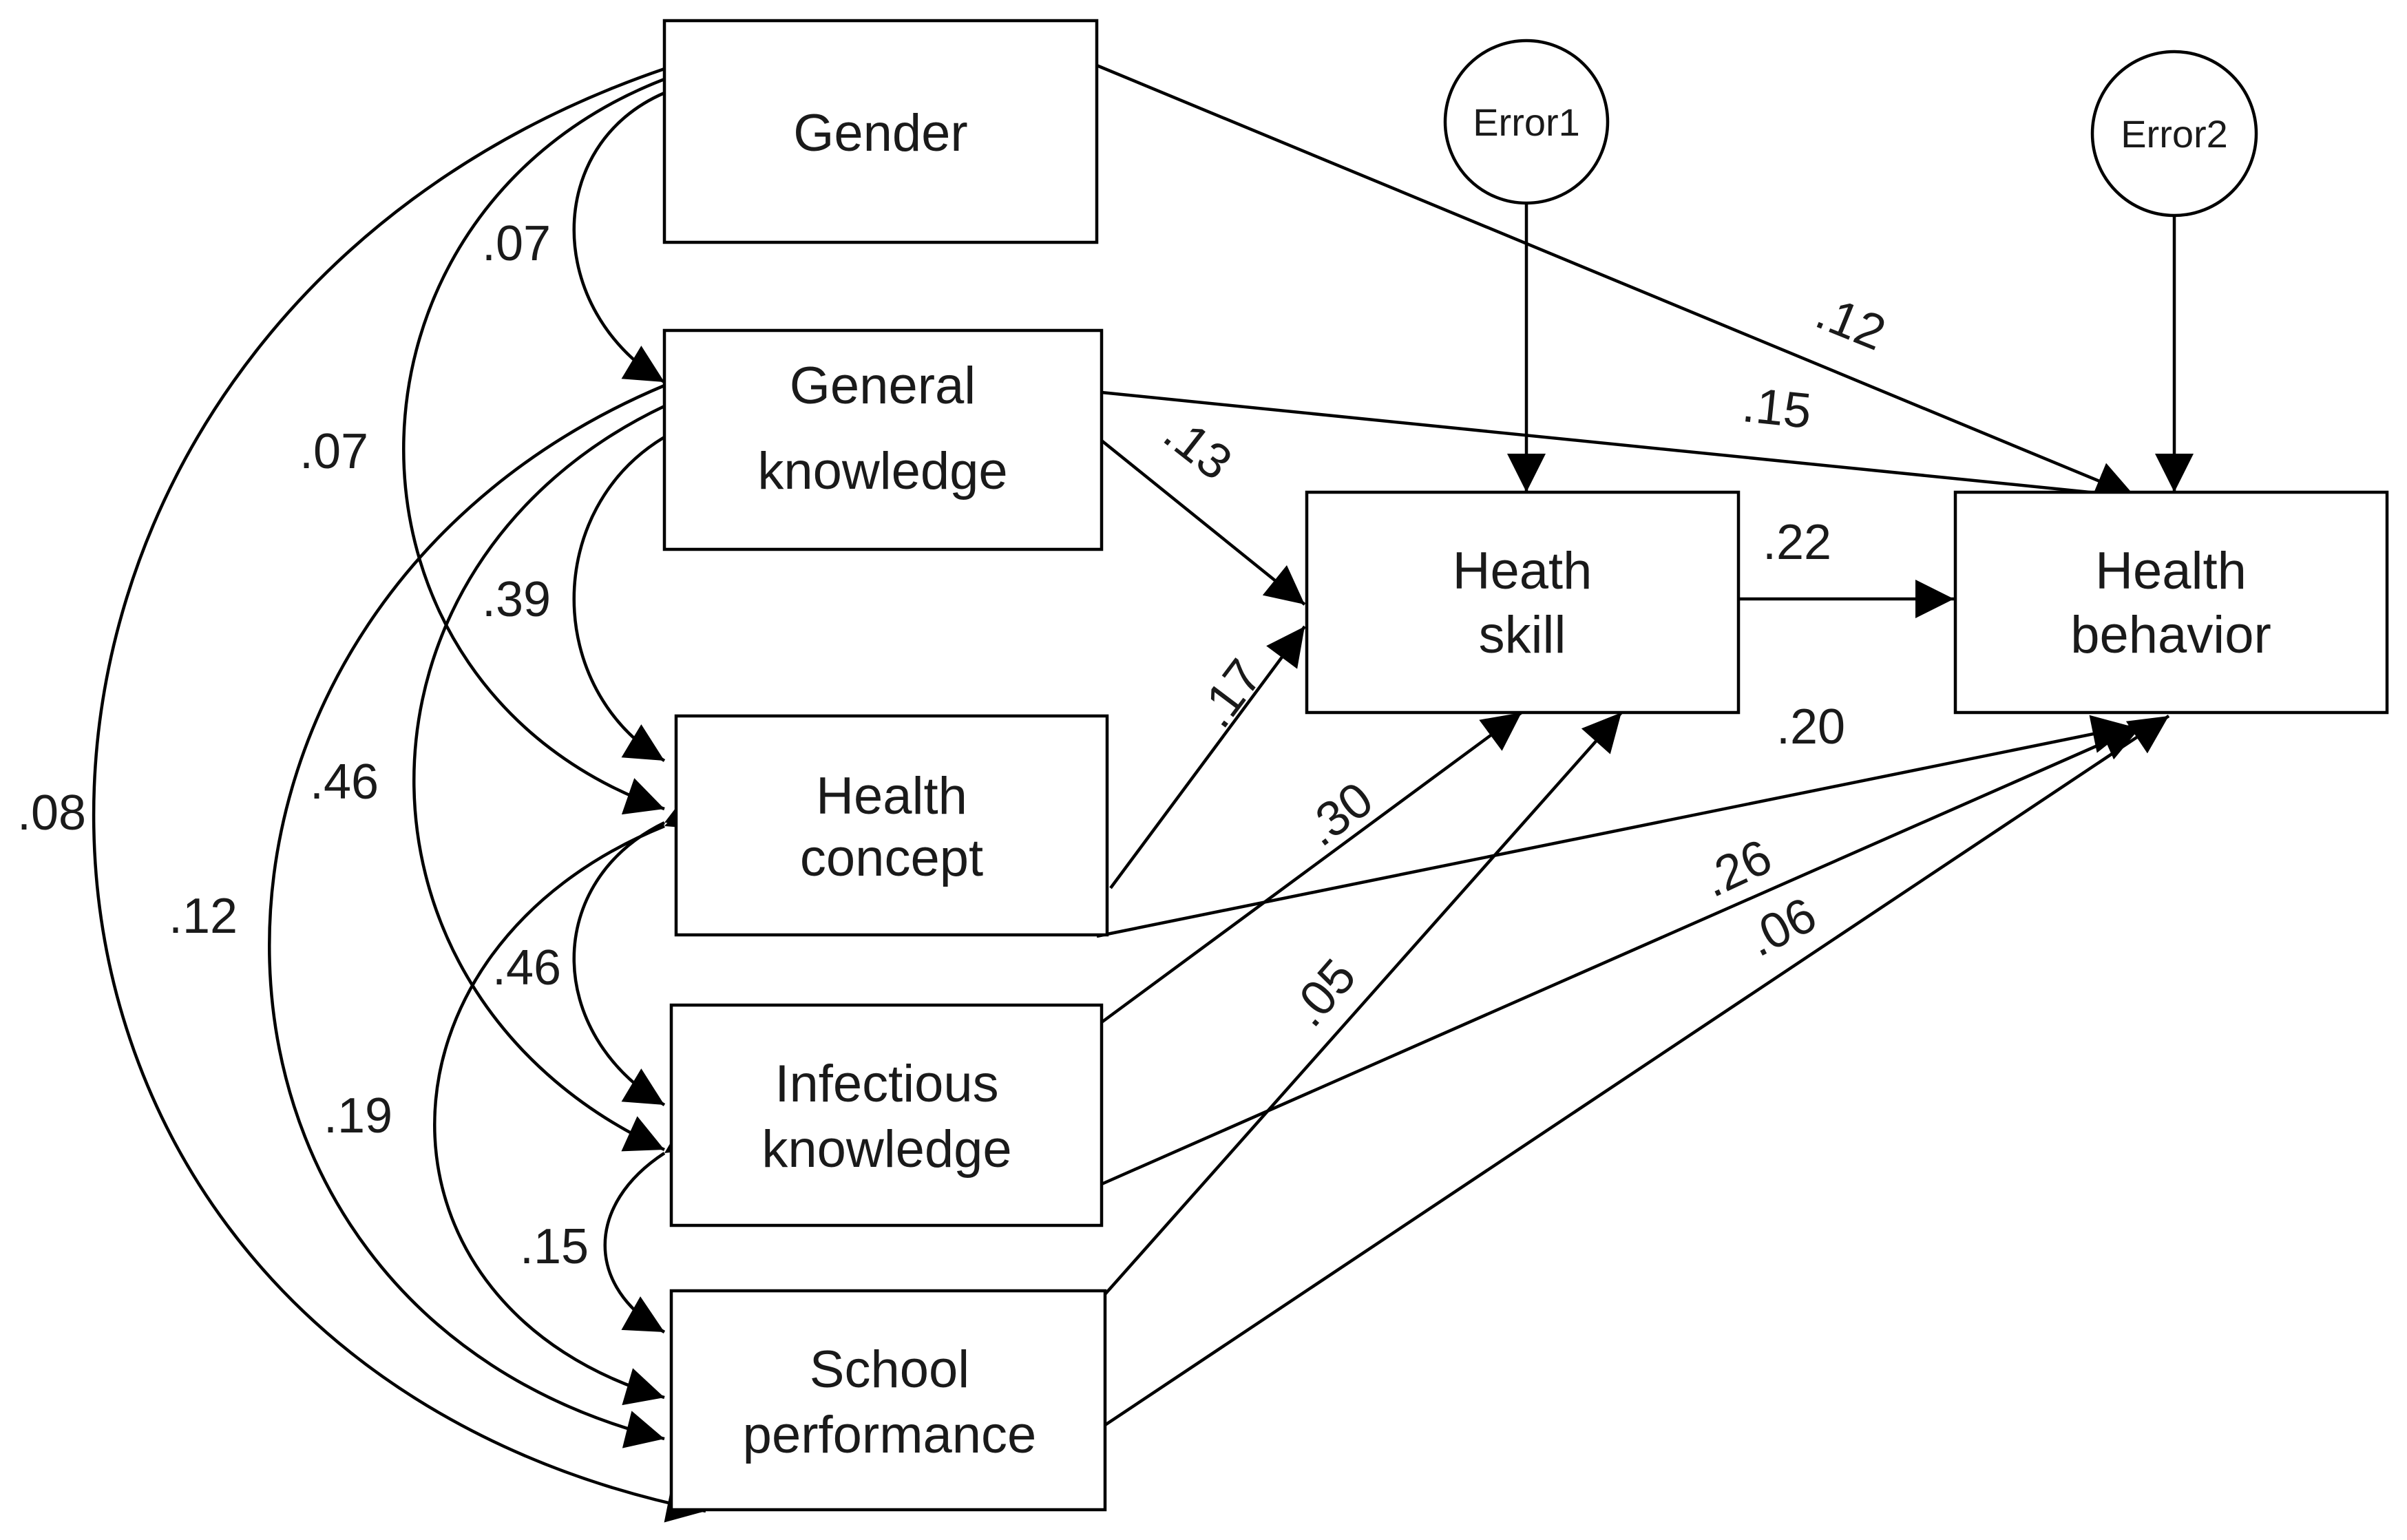 This screenshot has height=1540, width=2407. Describe the element at coordinates (51, 813) in the screenshot. I see `coef-corr-gender-school: .08` at that location.